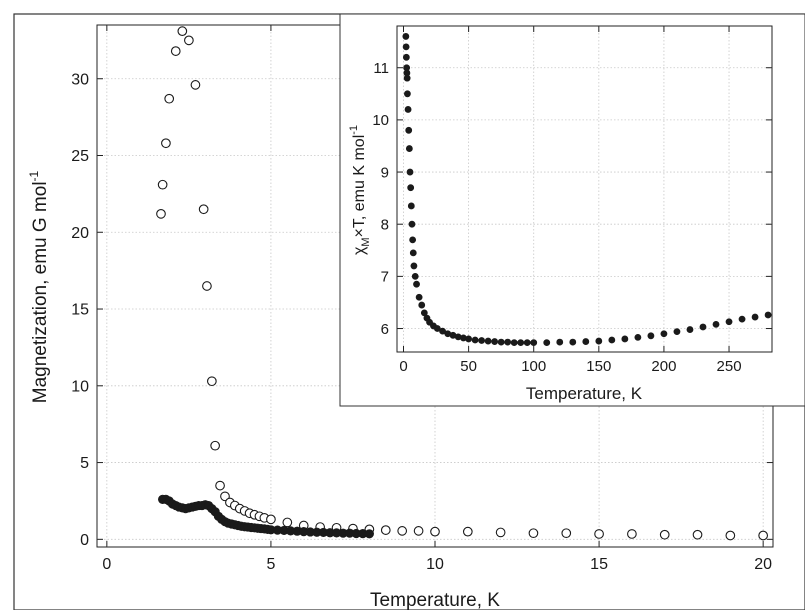 Image resolution: width=805 pixels, height=610 pixels. I want to click on main-y-tick-label: 10, so click(80, 386).